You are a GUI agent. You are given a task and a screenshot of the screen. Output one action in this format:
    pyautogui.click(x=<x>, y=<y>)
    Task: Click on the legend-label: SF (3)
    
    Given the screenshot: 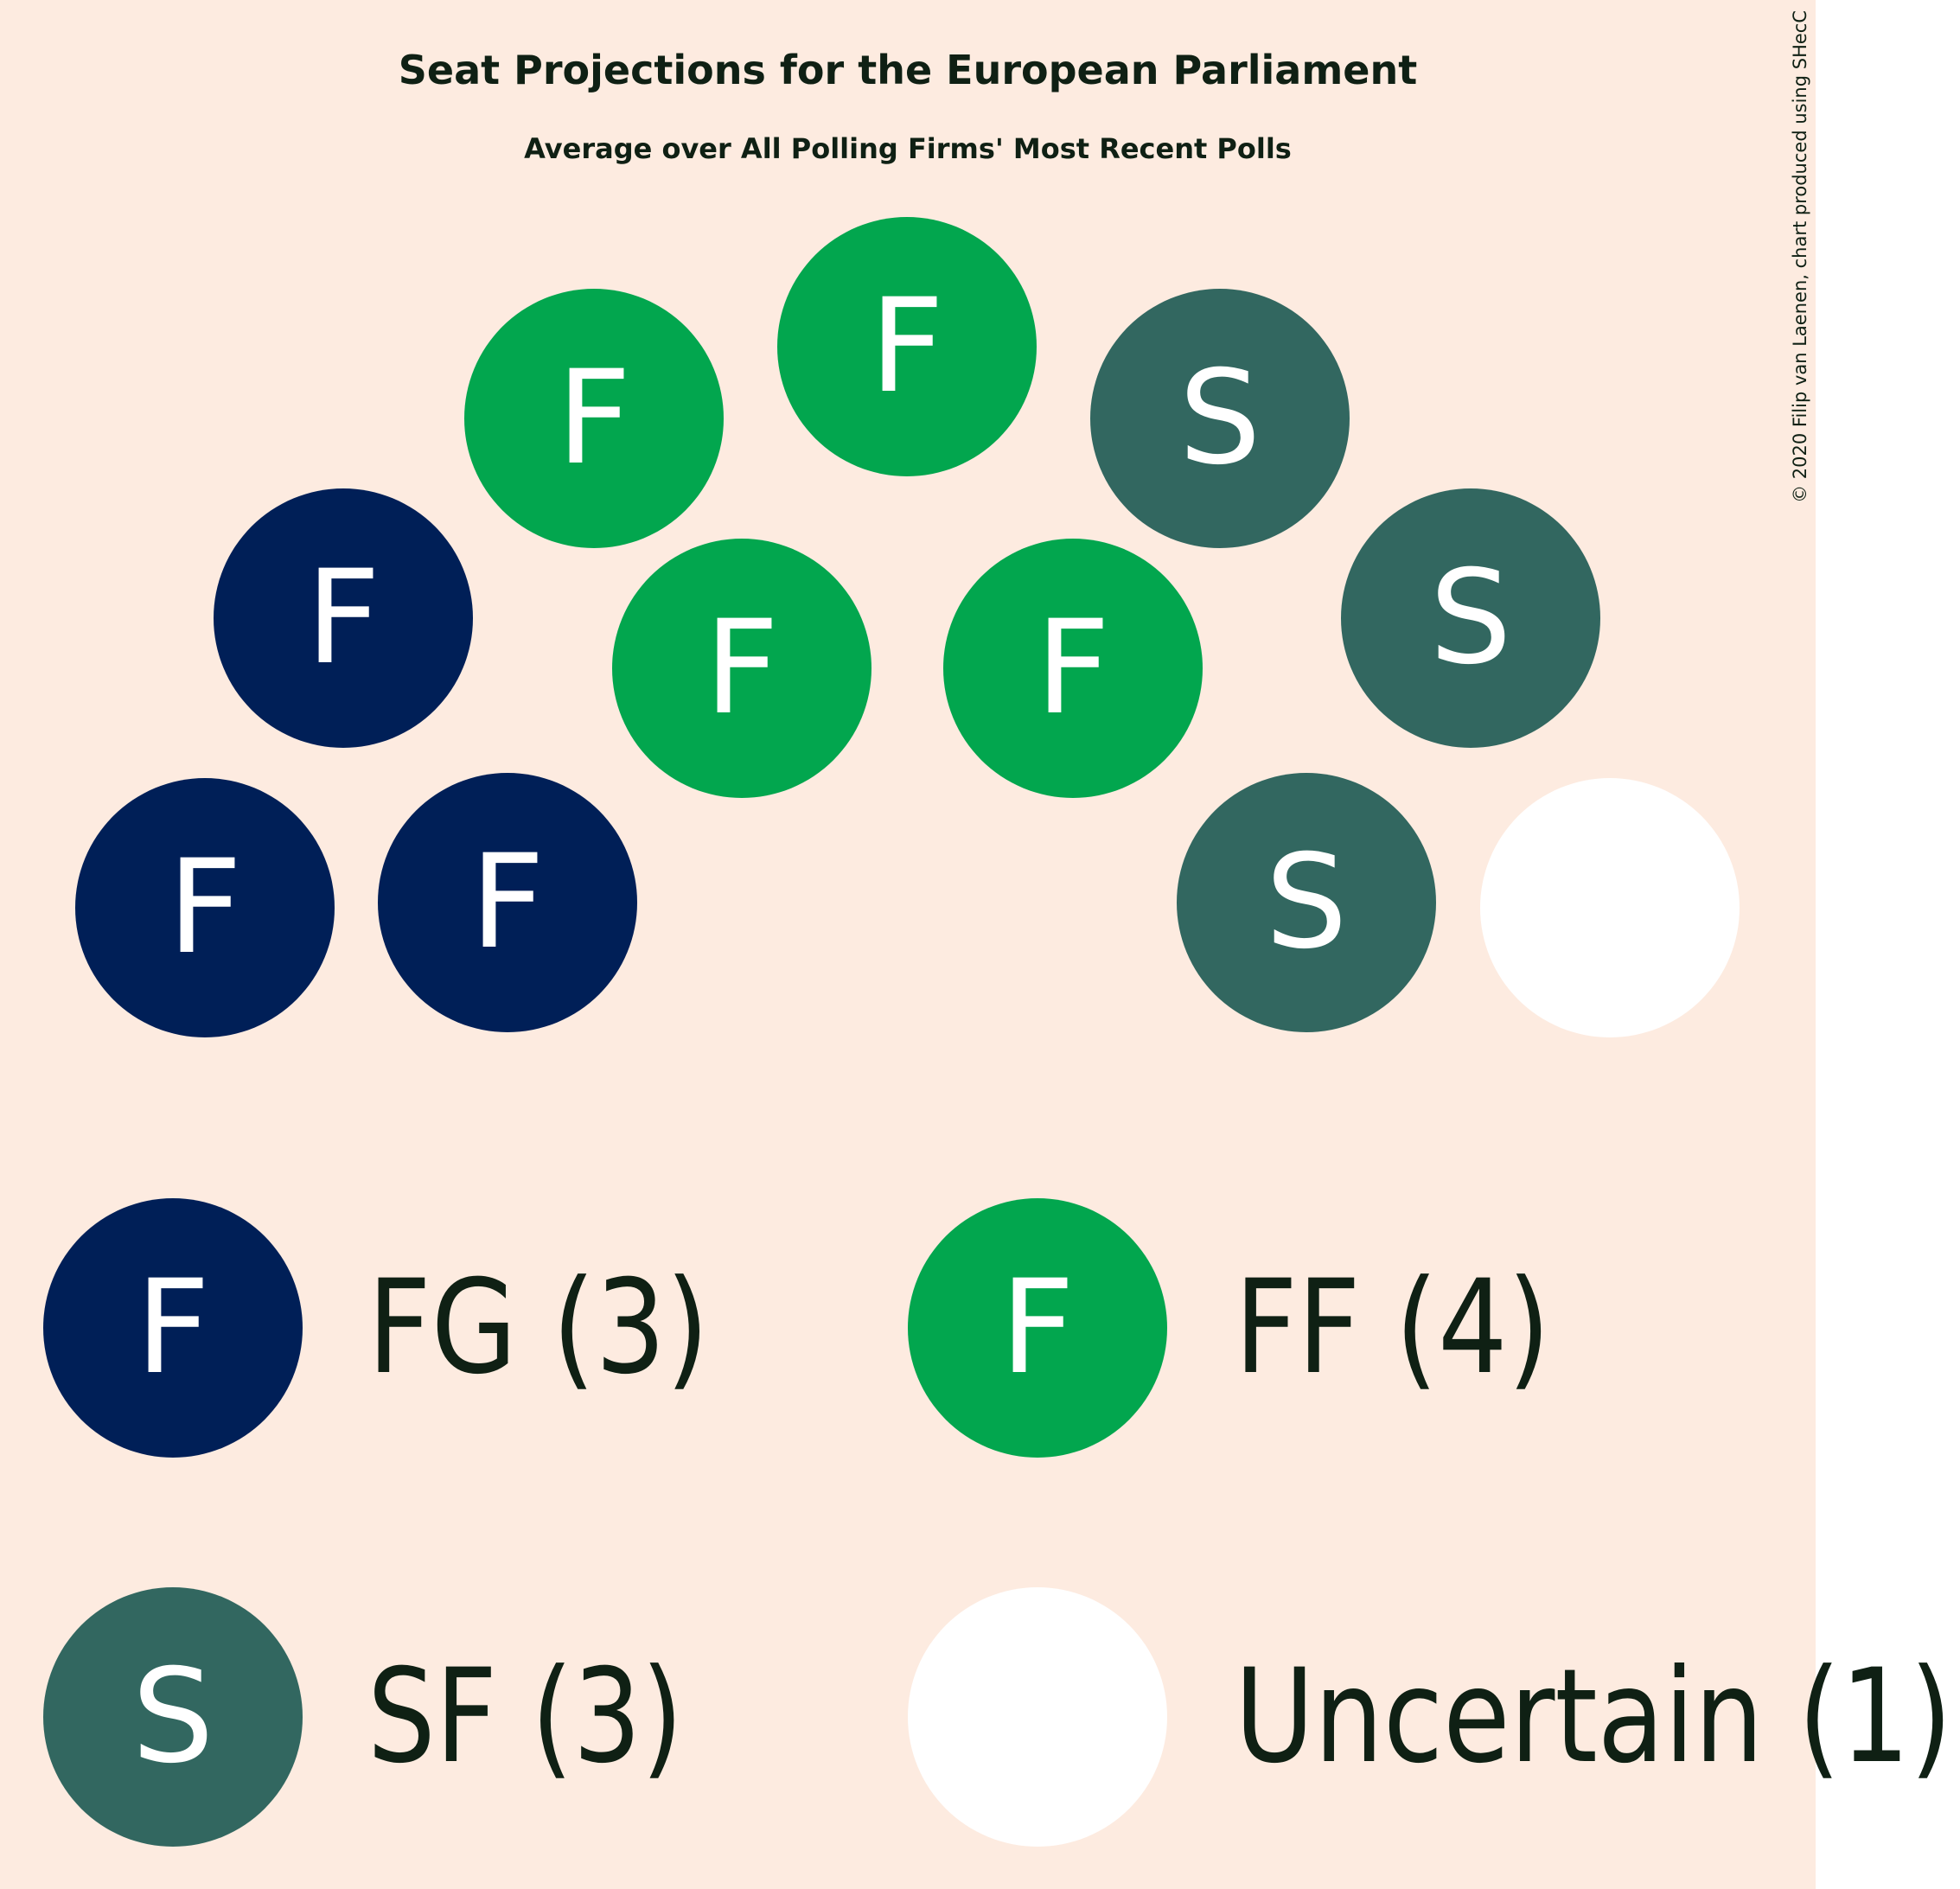 What is the action you would take?
    pyautogui.click(x=525, y=1717)
    